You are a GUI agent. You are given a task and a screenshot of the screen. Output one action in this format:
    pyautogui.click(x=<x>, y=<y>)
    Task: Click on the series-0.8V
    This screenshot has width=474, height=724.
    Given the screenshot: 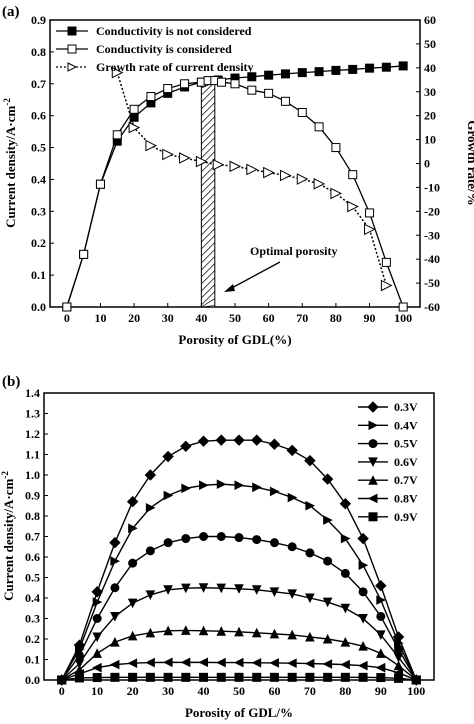 What is the action you would take?
    pyautogui.click(x=238, y=671)
    